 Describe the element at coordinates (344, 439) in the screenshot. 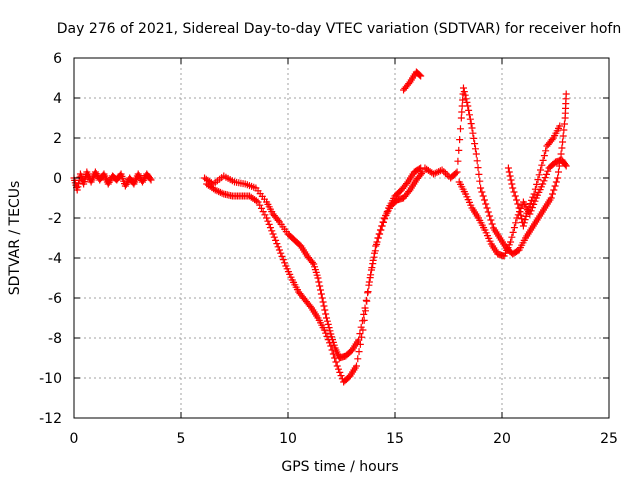

I see `x-tick-labels: 0 5 10 15 20 25` at that location.